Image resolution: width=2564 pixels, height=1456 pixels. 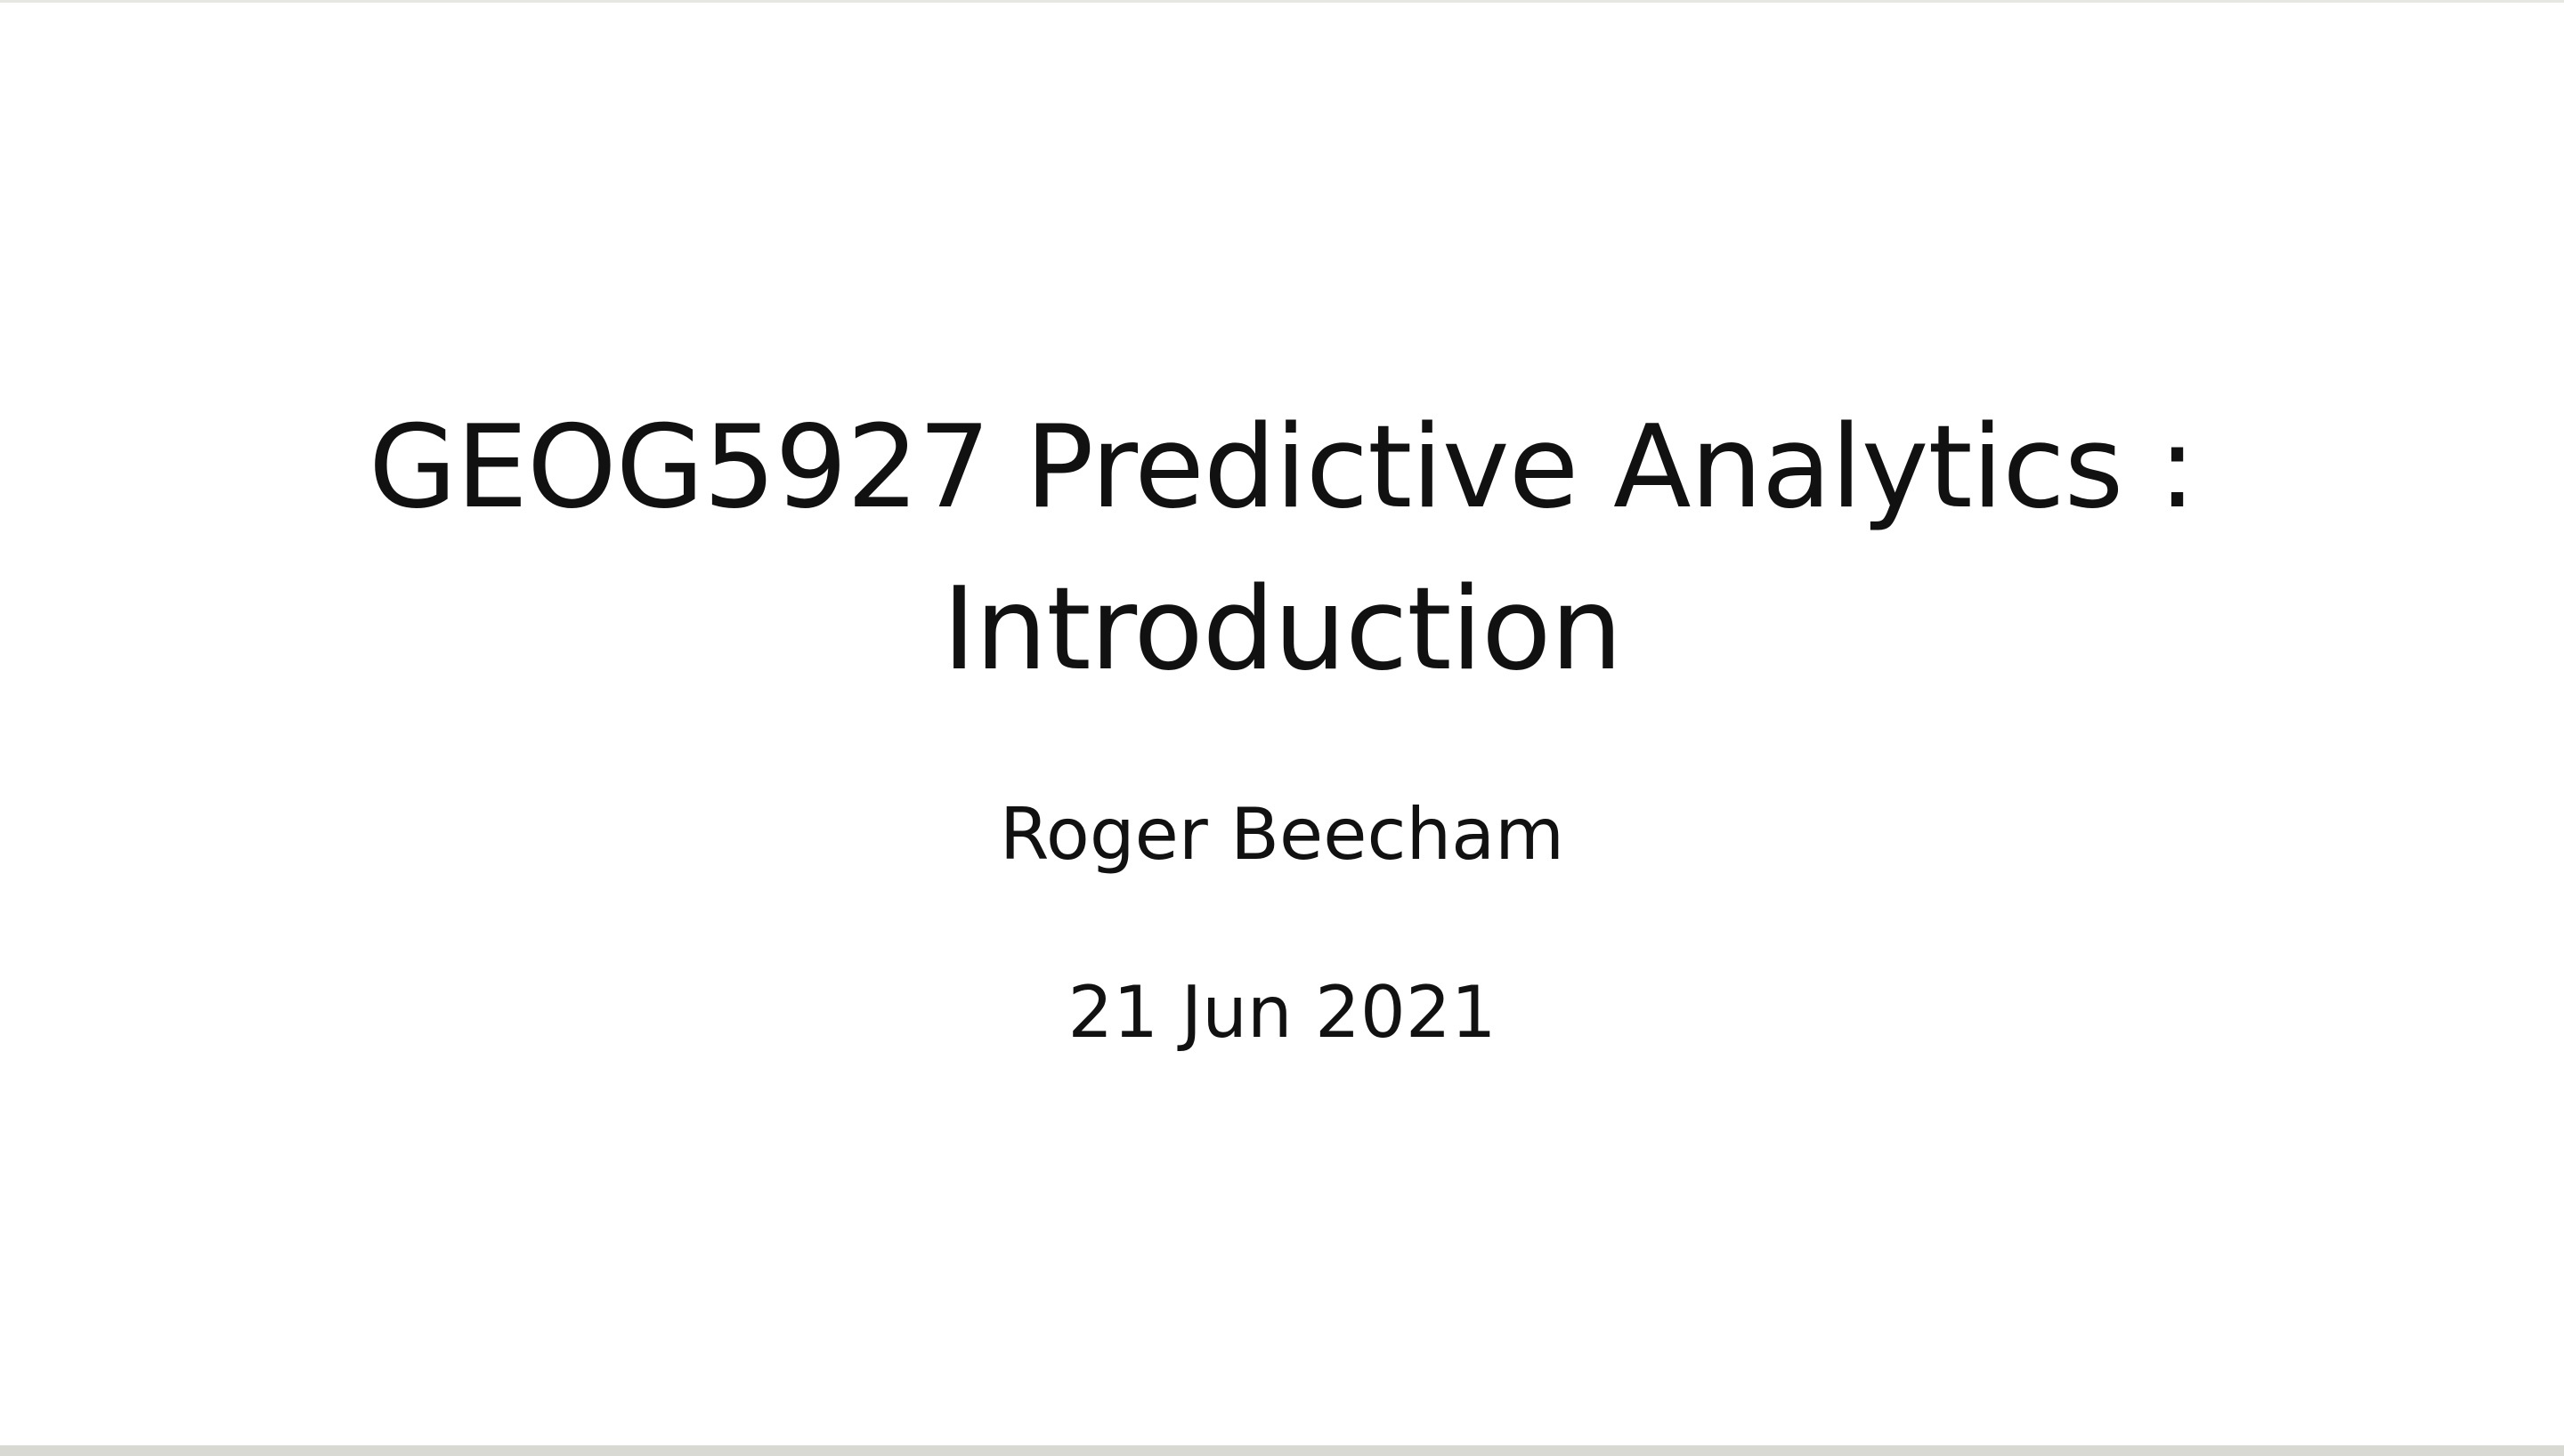 I want to click on slide-title-line-1: GEOG5927 Predictive Analytics :, so click(x=1282, y=467).